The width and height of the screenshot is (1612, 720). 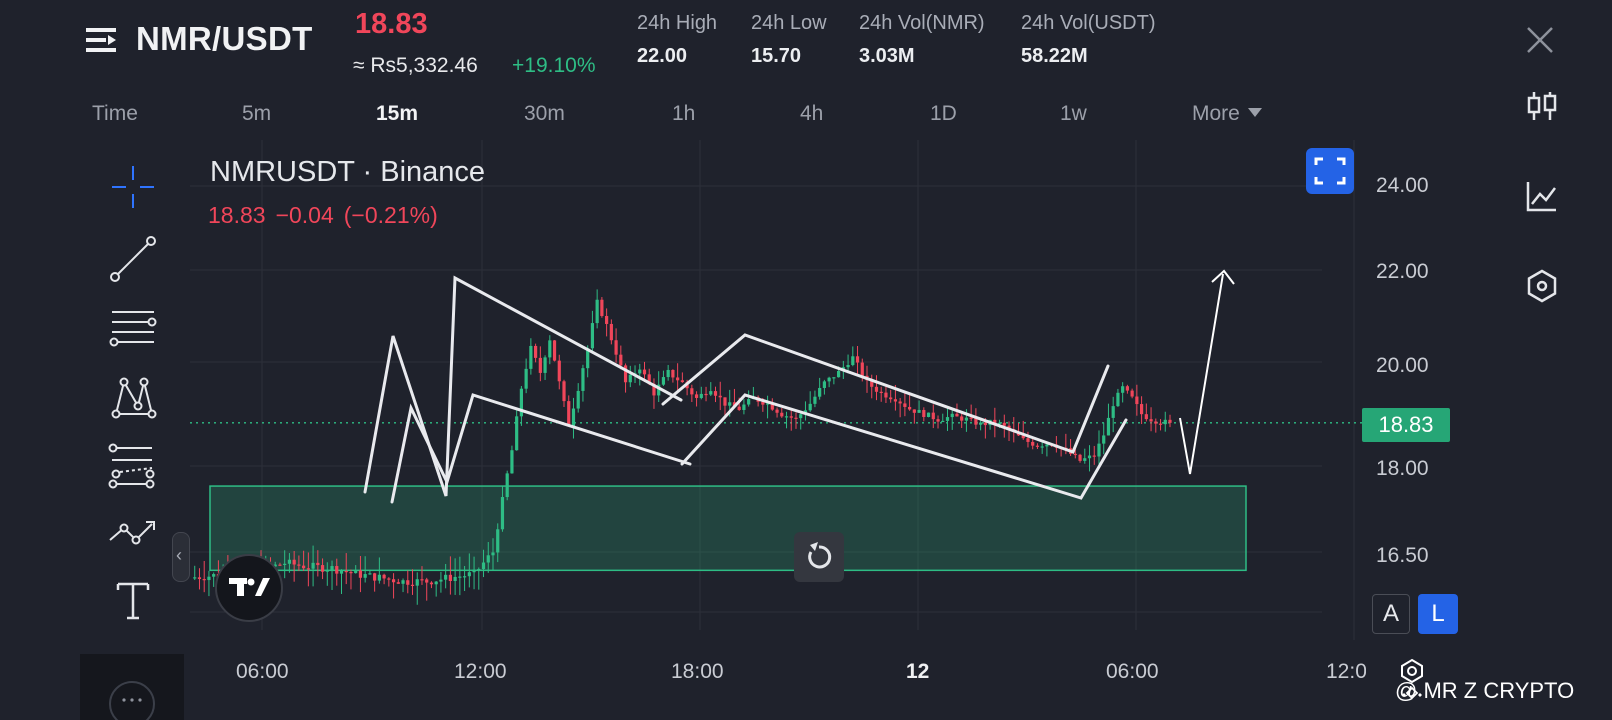 I want to click on change-percent: +19.10%, so click(x=554, y=65).